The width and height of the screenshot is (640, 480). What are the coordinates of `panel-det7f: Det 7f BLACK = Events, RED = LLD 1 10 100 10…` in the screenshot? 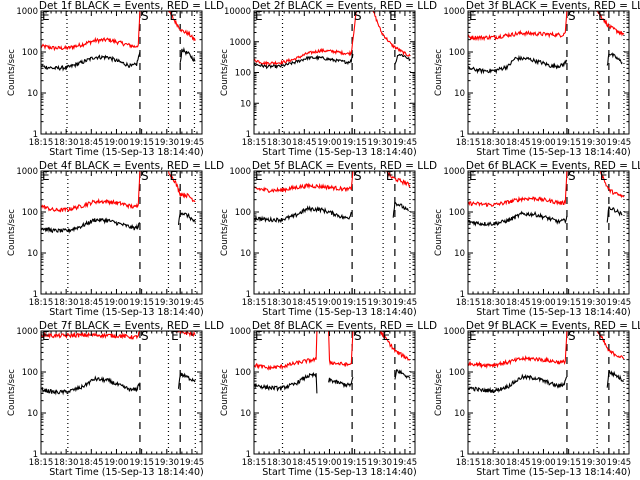 It's located at (115, 399).